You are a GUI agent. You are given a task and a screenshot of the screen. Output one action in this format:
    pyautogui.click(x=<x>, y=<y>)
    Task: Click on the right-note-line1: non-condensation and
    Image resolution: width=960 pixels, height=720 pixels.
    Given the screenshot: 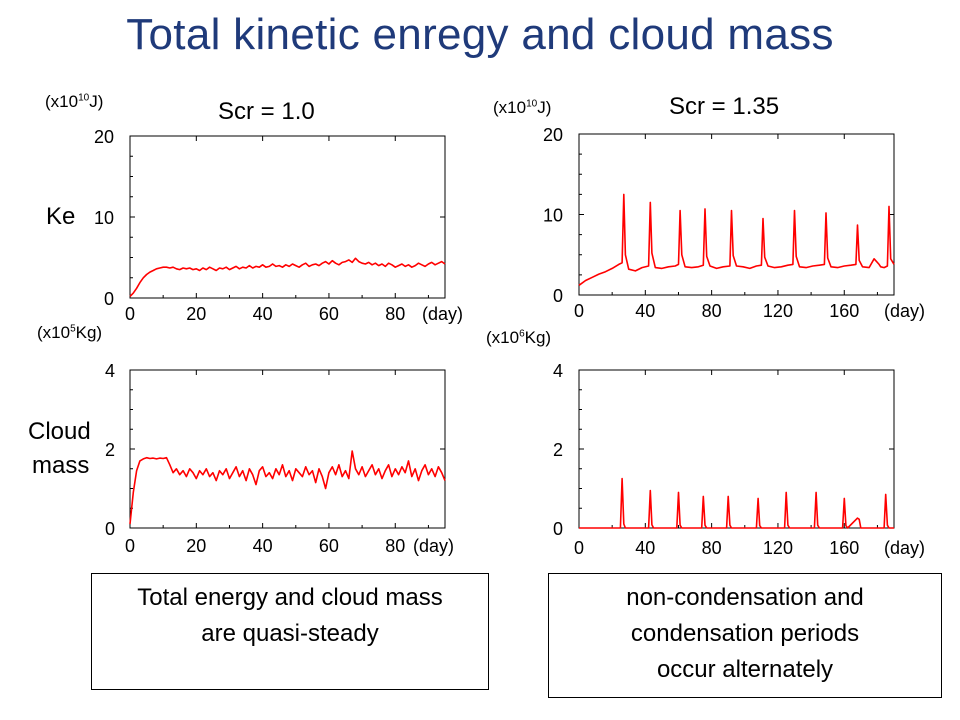 What is the action you would take?
    pyautogui.click(x=745, y=597)
    